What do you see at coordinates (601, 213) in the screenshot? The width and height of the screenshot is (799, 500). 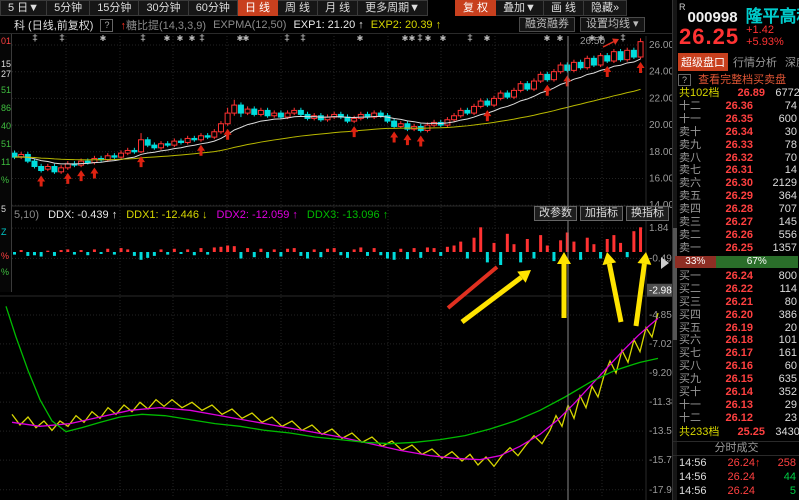 I see `add-indicator-button: 加指标` at bounding box center [601, 213].